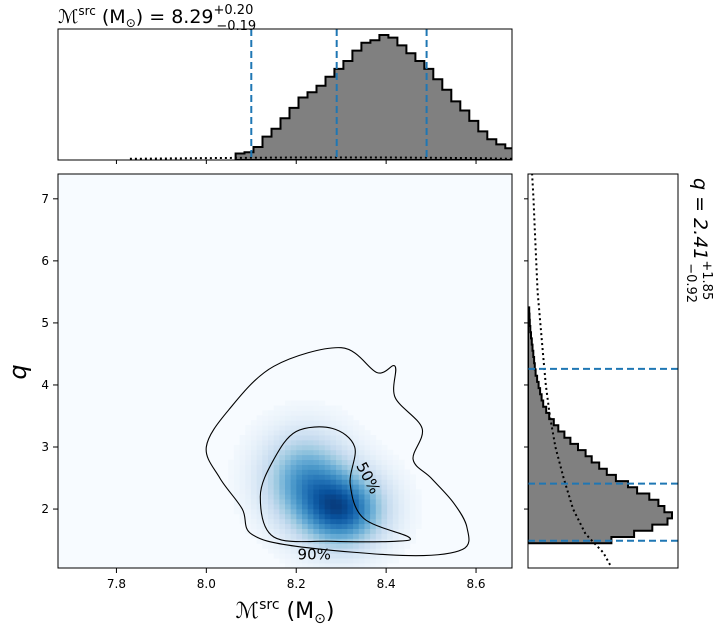 The width and height of the screenshot is (726, 636). Describe the element at coordinates (698, 240) in the screenshot. I see `q-title: q = 2.41+1.85−0.92` at that location.